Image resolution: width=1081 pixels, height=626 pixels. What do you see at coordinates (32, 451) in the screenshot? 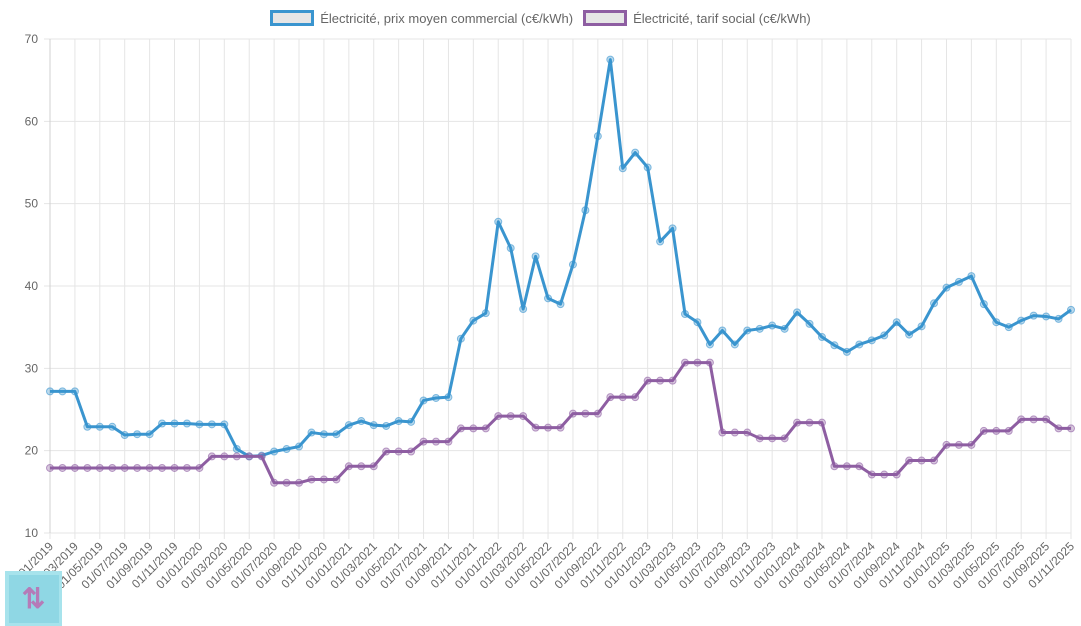
I see `y-tick-label: 20` at bounding box center [32, 451].